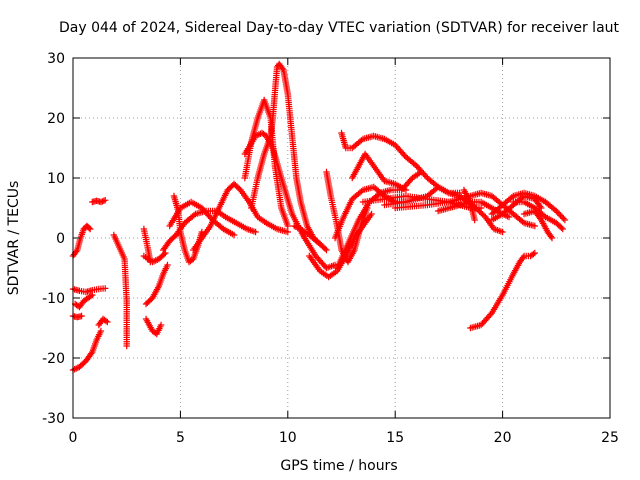  Describe the element at coordinates (73, 438) in the screenshot. I see `x-tick-label: 0` at that location.